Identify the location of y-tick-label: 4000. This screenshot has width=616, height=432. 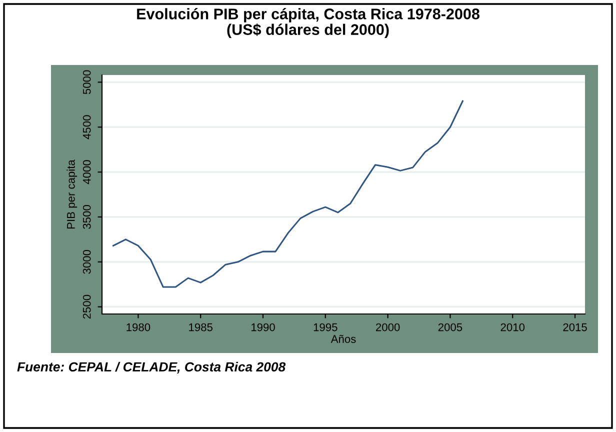
(86, 172).